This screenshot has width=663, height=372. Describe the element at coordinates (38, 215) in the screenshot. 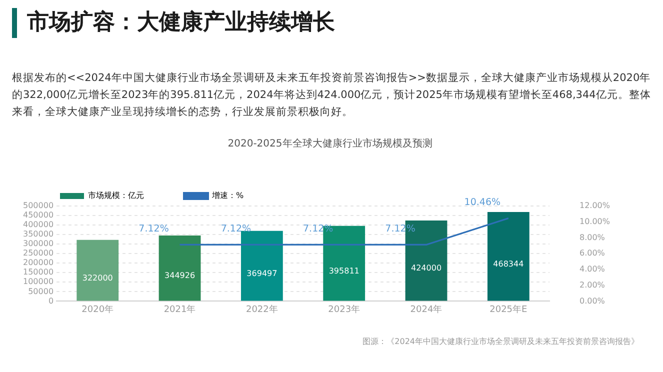

I see `y-tick-label: 450000` at that location.